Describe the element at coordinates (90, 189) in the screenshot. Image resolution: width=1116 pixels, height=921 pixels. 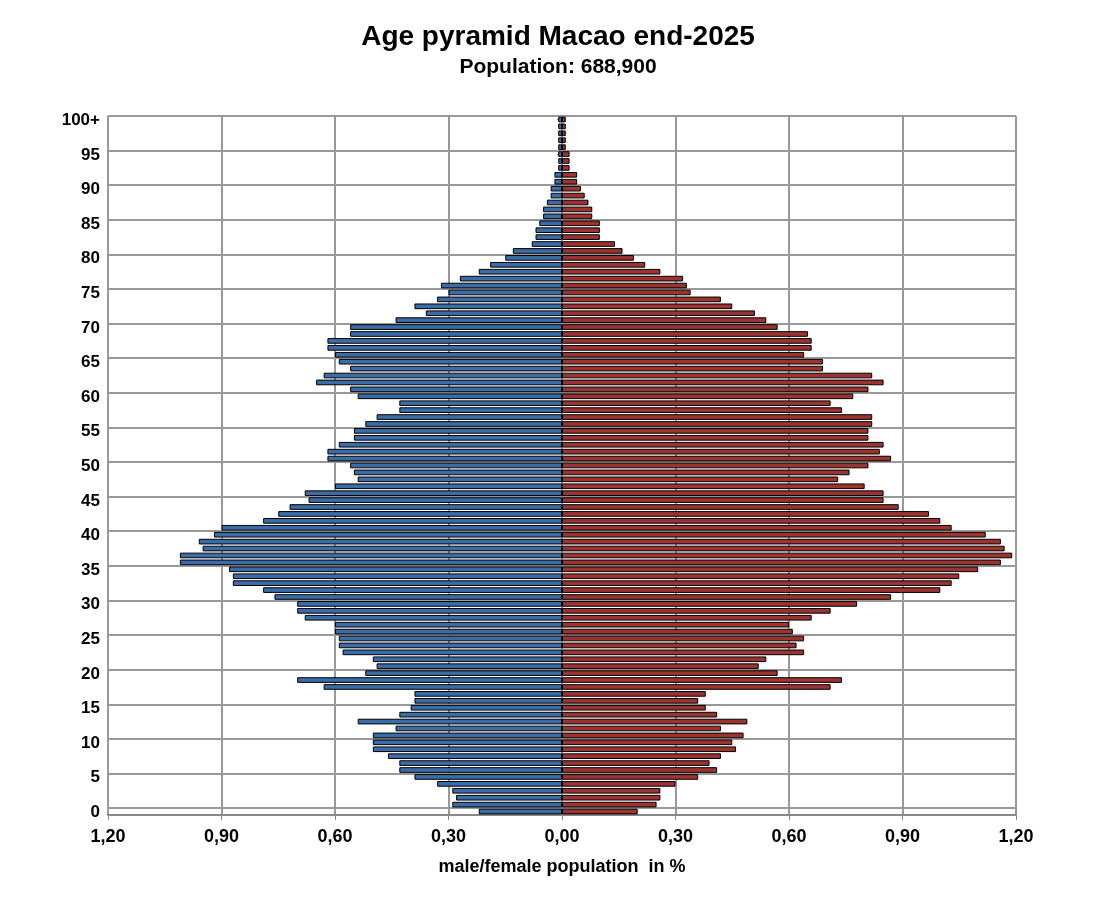
I see `y-tick-label: 90` at that location.